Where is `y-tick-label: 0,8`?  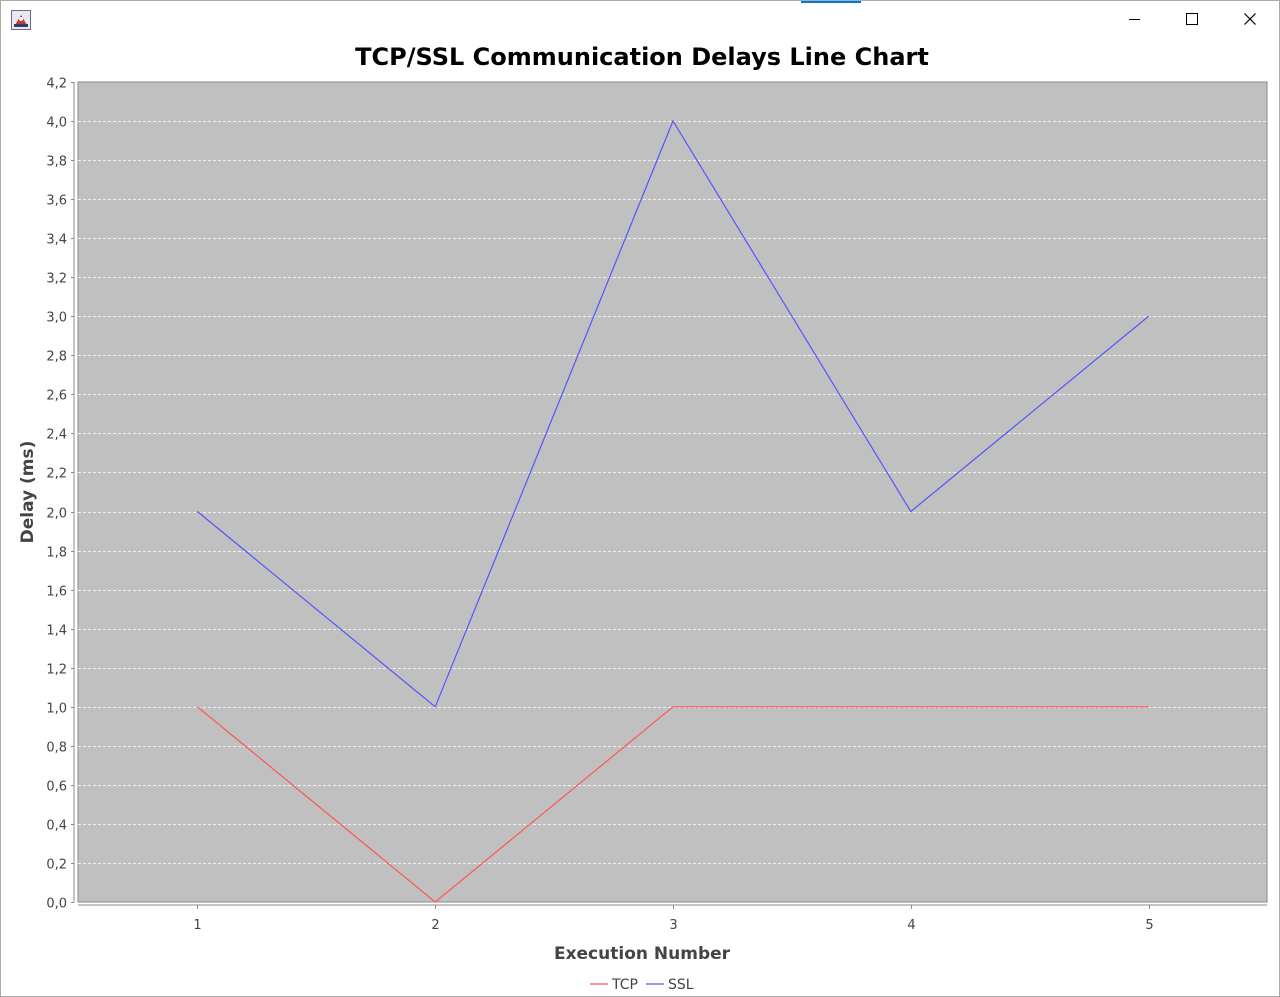 y-tick-label: 0,8 is located at coordinates (56, 748).